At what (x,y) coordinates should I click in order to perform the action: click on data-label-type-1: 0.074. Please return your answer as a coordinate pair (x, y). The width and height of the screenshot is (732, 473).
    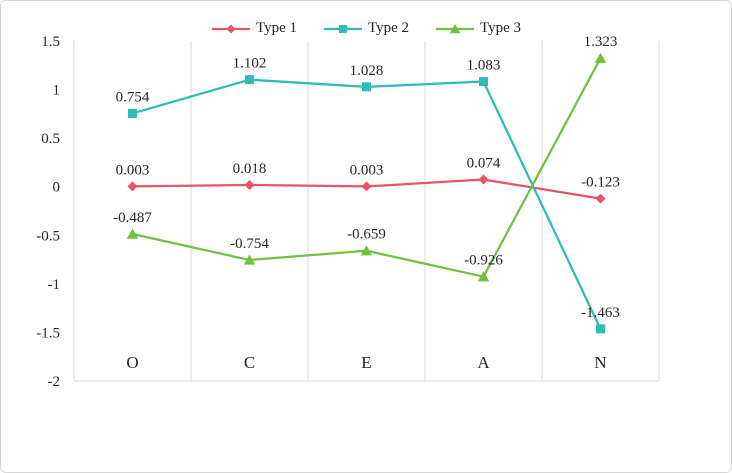
    Looking at the image, I should click on (484, 164).